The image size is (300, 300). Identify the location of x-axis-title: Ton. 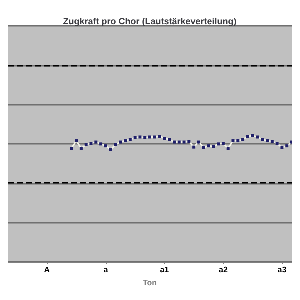
(150, 283).